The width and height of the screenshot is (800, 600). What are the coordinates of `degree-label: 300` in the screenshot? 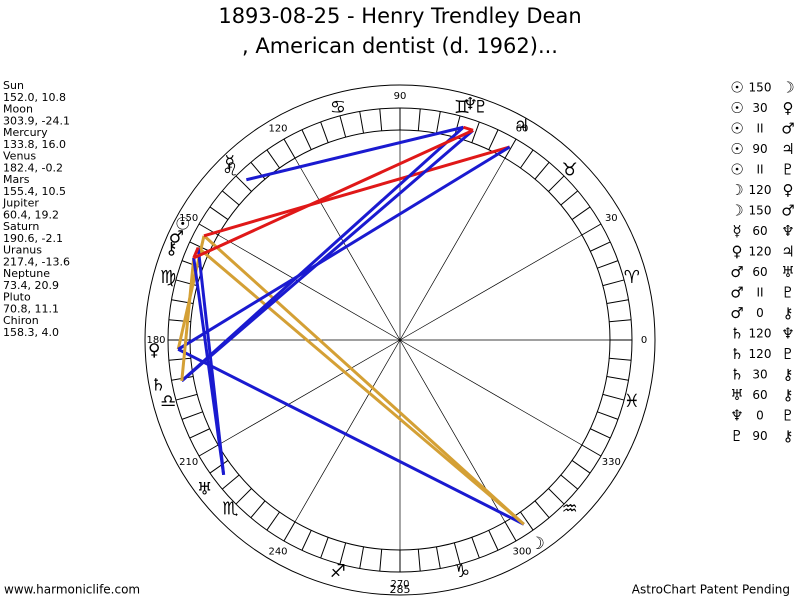 It's located at (521, 551).